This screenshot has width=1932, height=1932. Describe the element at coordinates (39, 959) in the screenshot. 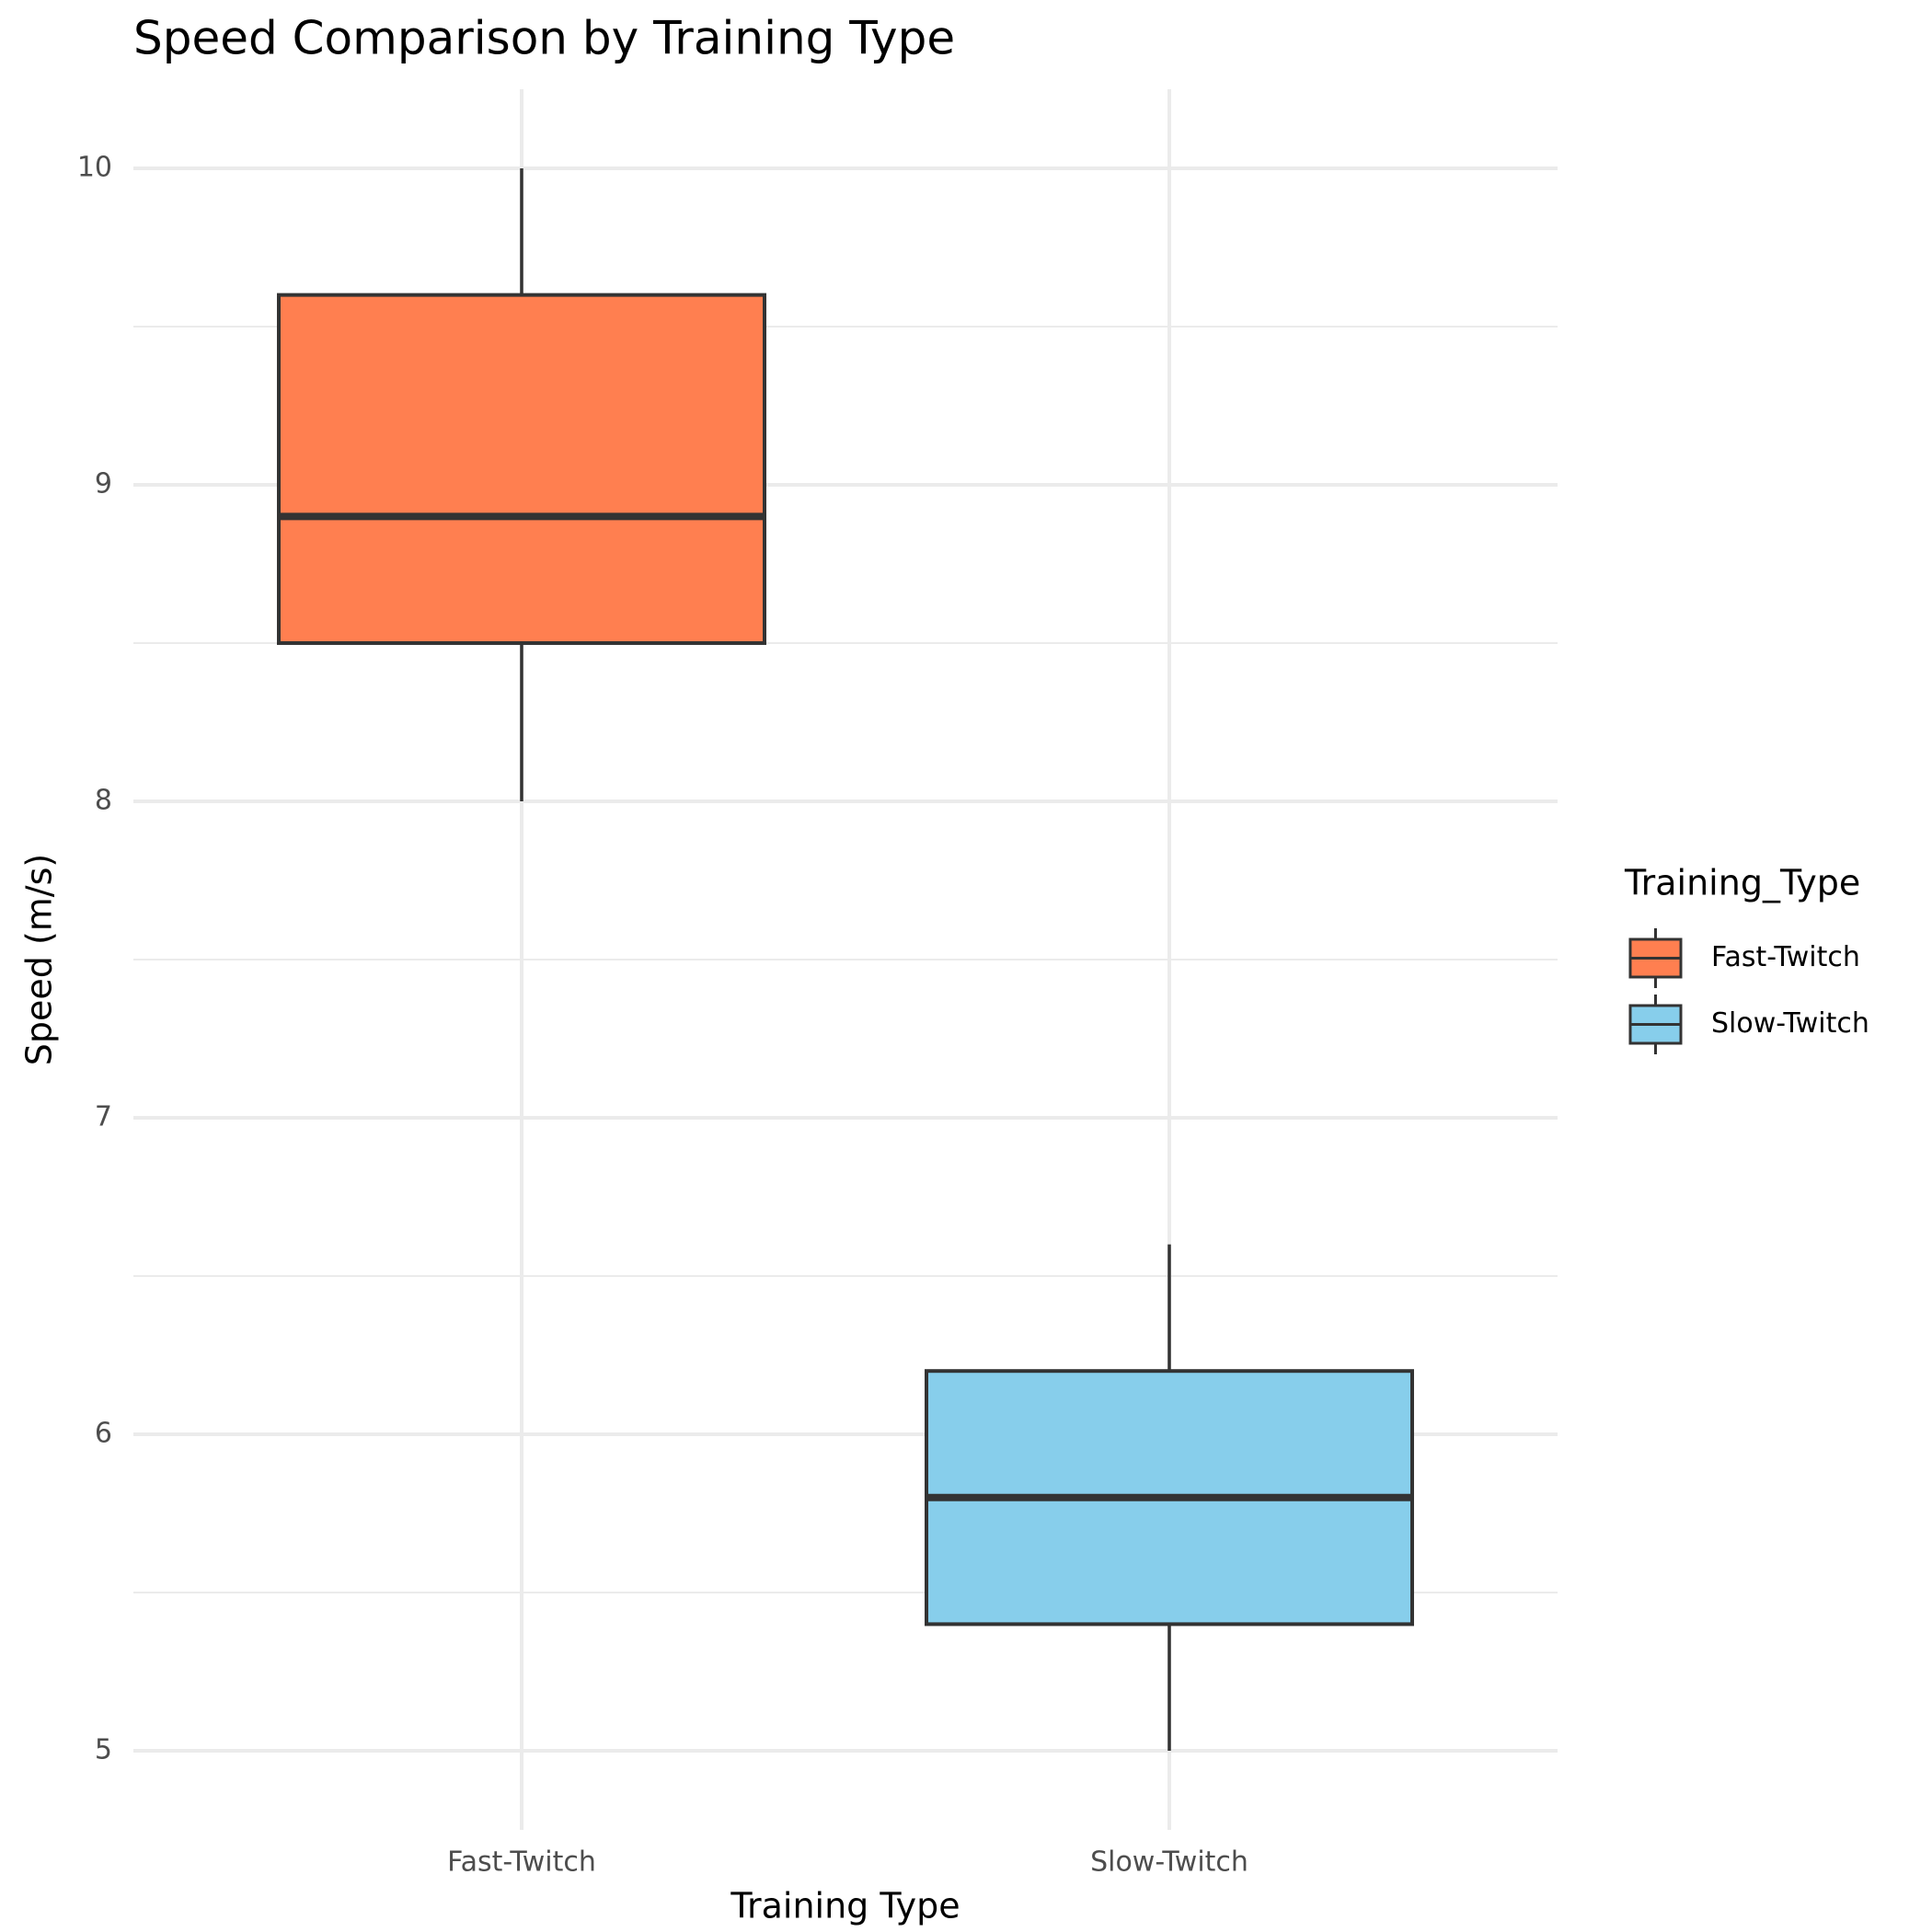

I see `y-axis-title: Speed (m/s)` at that location.